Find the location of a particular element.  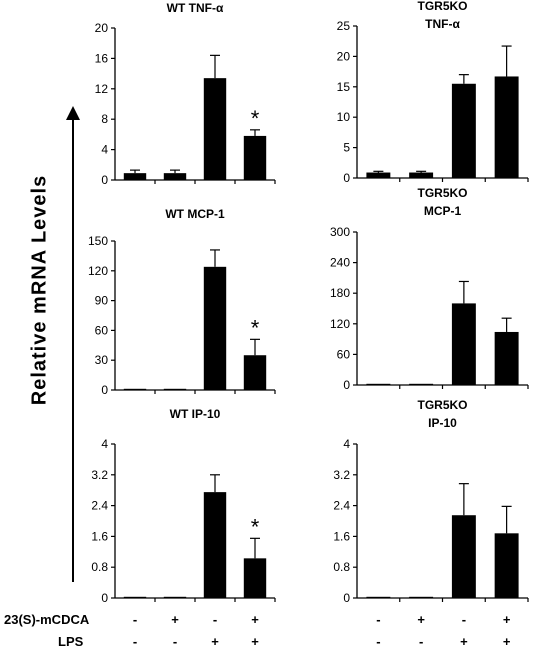

panel-6-y-tick-label: 2.4 is located at coordinates (341, 506).